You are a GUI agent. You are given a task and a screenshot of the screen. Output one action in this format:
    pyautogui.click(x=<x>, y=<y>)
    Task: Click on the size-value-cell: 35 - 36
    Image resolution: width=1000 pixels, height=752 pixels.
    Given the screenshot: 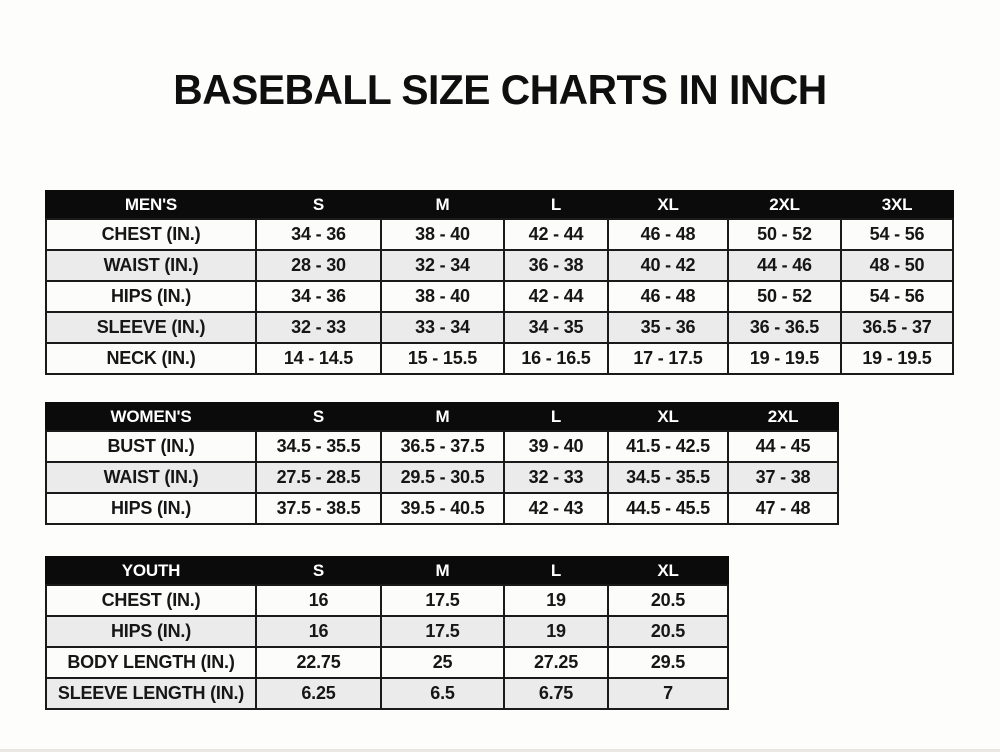 What is the action you would take?
    pyautogui.click(x=668, y=327)
    